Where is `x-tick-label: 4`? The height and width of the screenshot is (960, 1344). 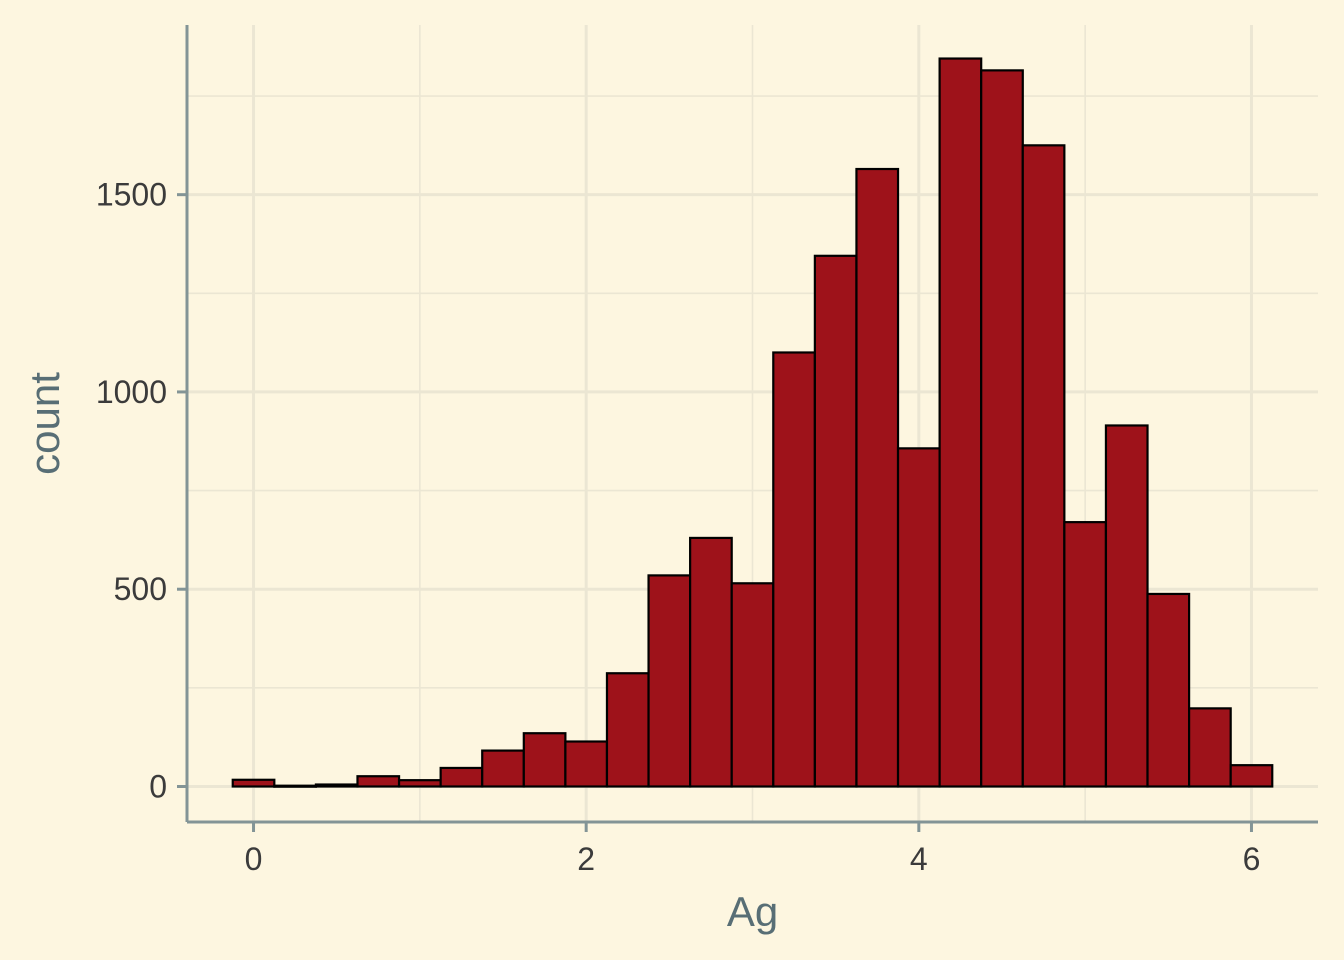 x-tick-label: 4 is located at coordinates (919, 859).